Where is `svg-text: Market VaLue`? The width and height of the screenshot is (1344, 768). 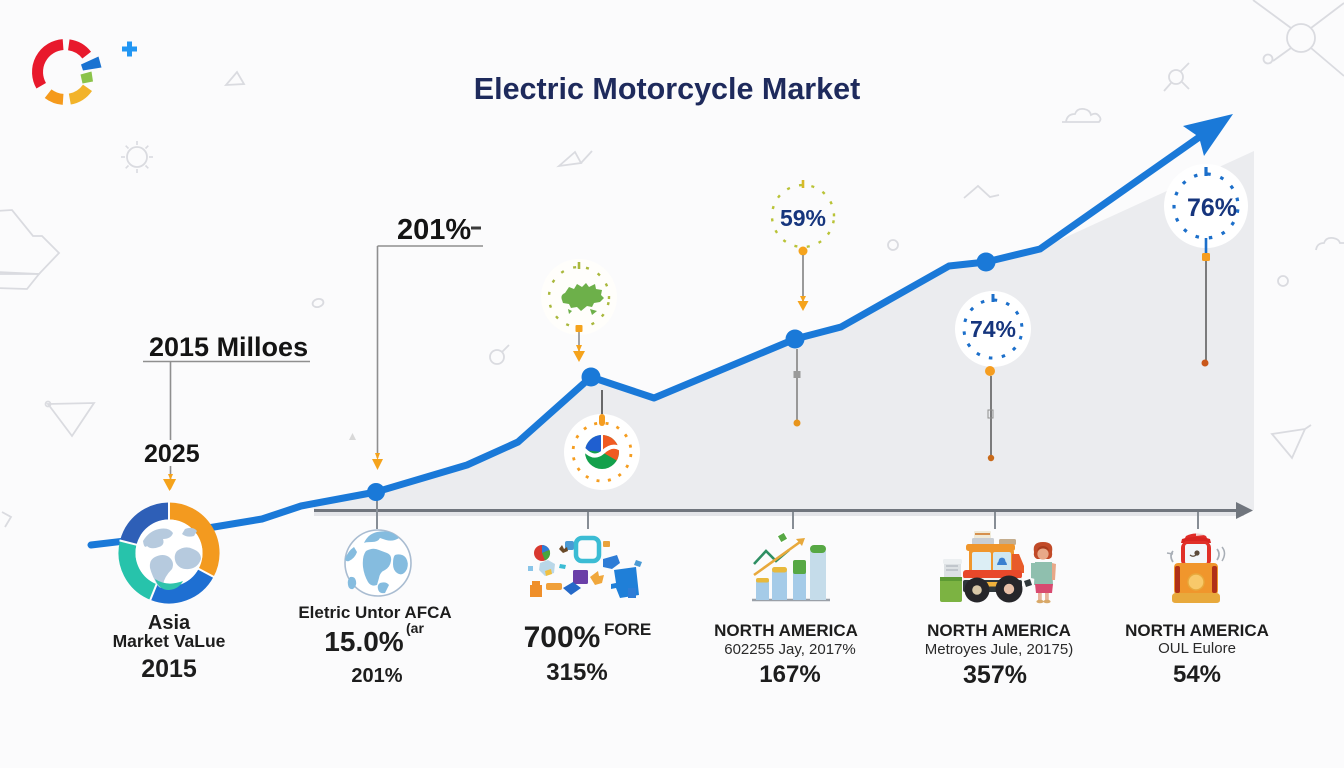
svg-text: Market VaLue is located at coordinates (169, 641).